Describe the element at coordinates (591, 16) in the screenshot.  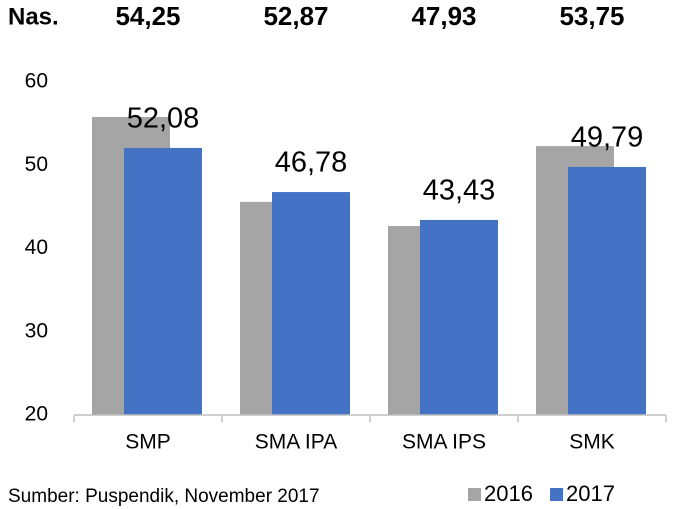
I see `national-value: 53,75` at that location.